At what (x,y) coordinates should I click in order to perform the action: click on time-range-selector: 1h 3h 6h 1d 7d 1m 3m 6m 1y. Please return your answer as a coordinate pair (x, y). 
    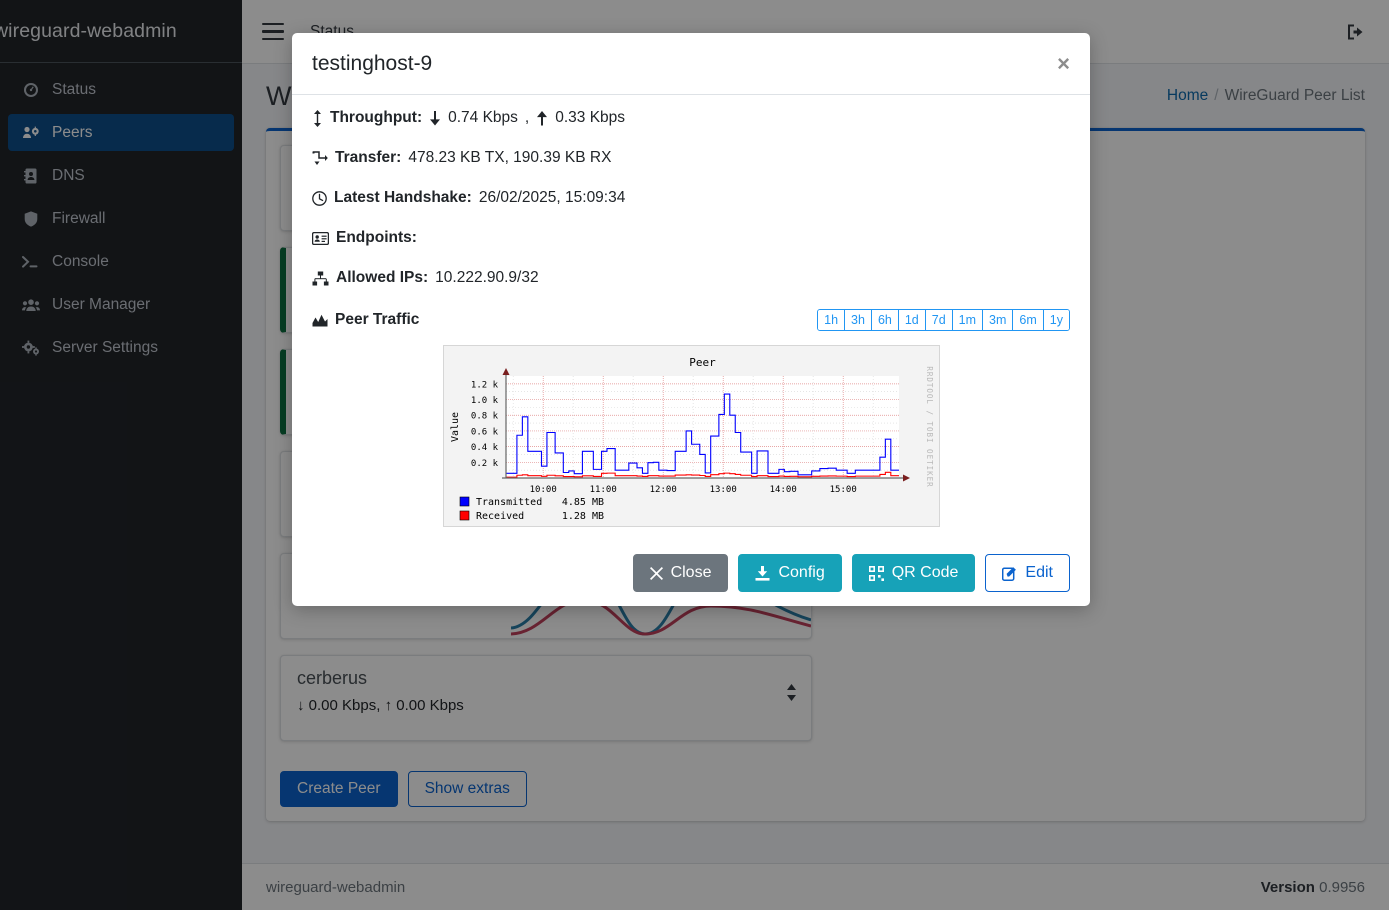
    Looking at the image, I should click on (943, 320).